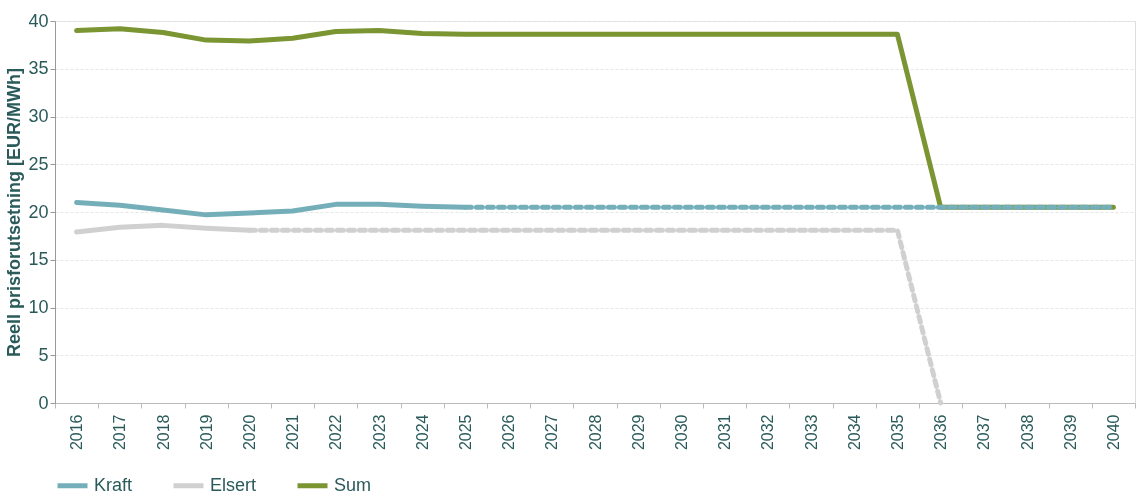  I want to click on x-tick-label: 2027, so click(552, 432).